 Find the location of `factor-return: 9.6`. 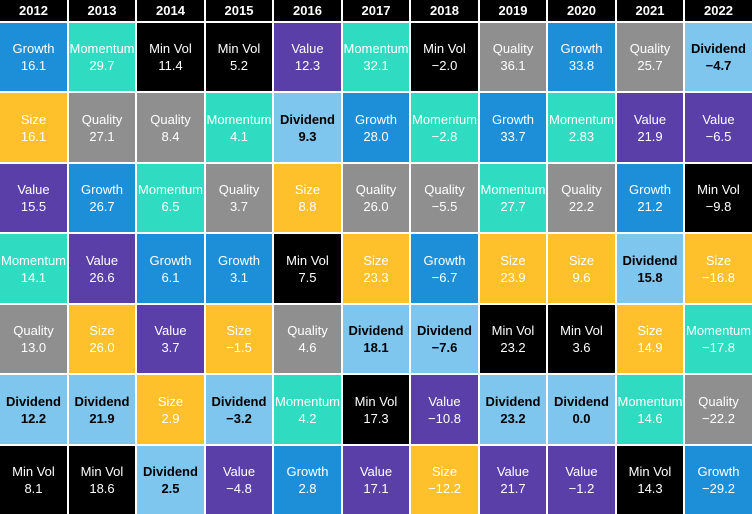

factor-return: 9.6 is located at coordinates (581, 277).